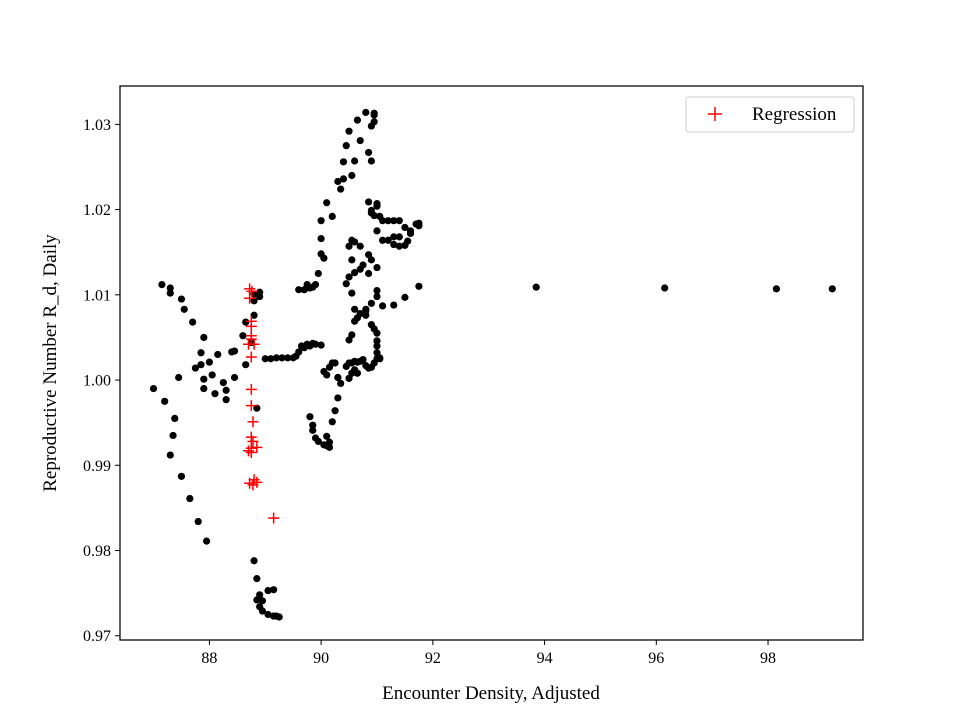  What do you see at coordinates (97, 210) in the screenshot?
I see `y-tick-label: 1.02` at bounding box center [97, 210].